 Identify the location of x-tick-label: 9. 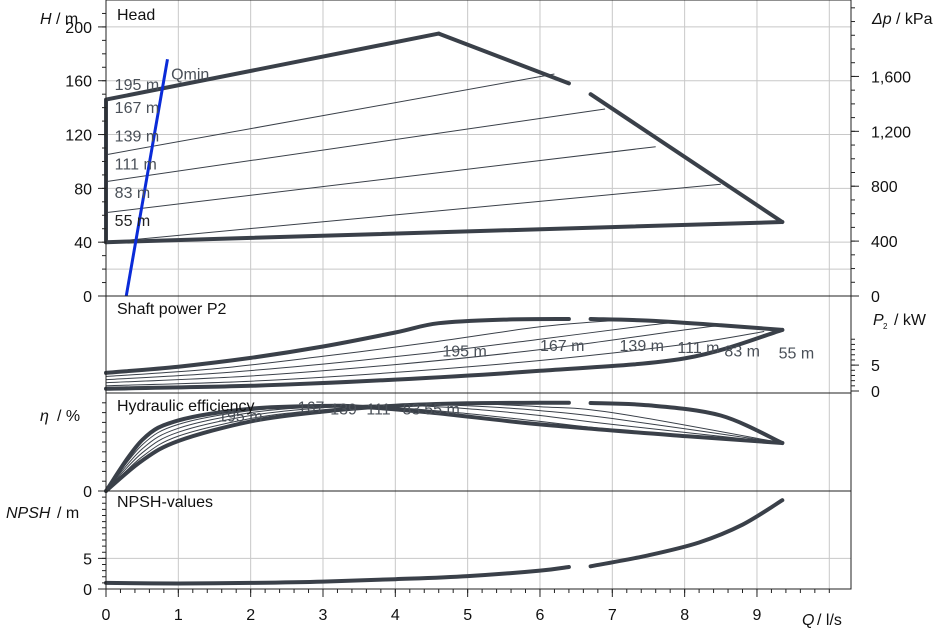
(757, 615).